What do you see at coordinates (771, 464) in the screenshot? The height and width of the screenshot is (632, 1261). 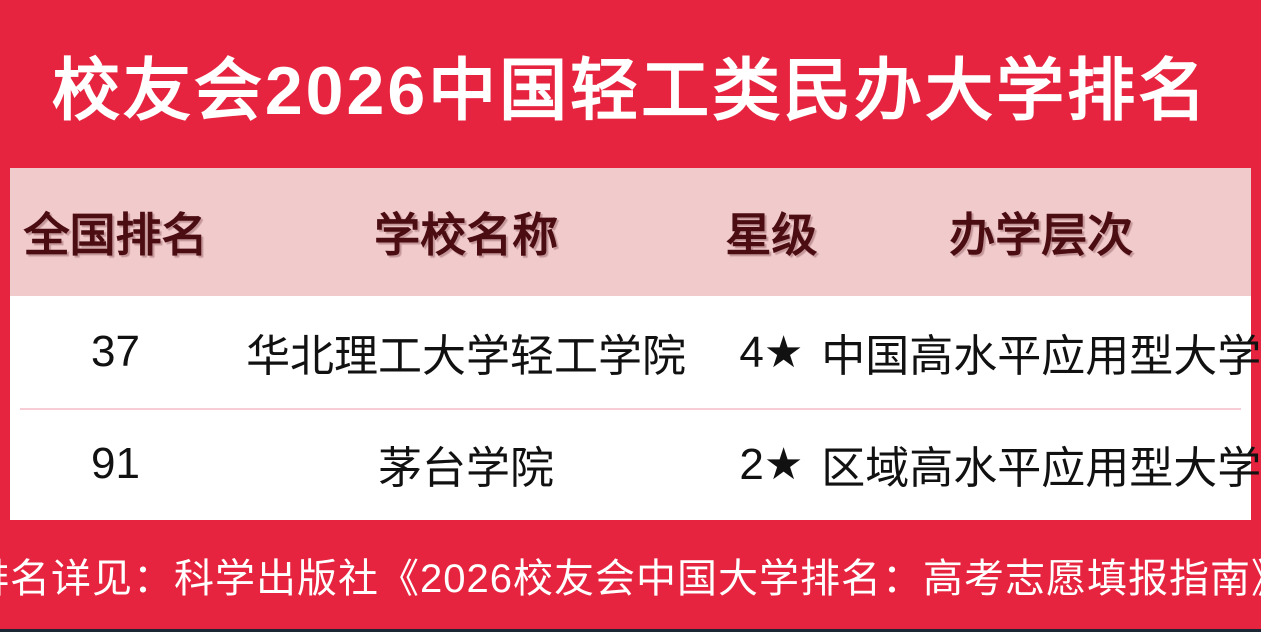 I see `cell-star-rating: 2★` at bounding box center [771, 464].